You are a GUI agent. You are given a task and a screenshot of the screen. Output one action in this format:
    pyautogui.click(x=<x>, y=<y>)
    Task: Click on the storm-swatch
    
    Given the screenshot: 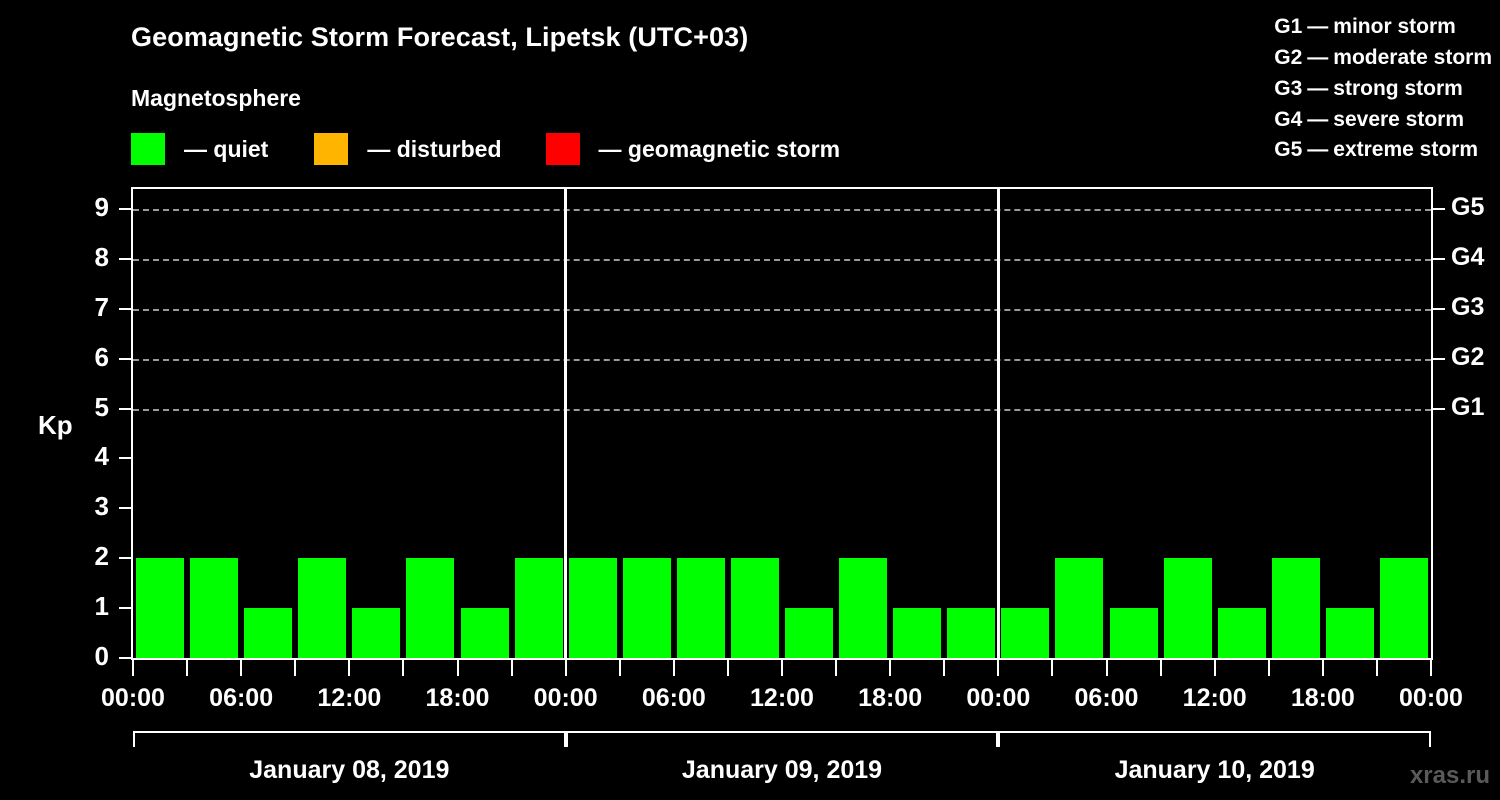 What is the action you would take?
    pyautogui.click(x=562, y=149)
    